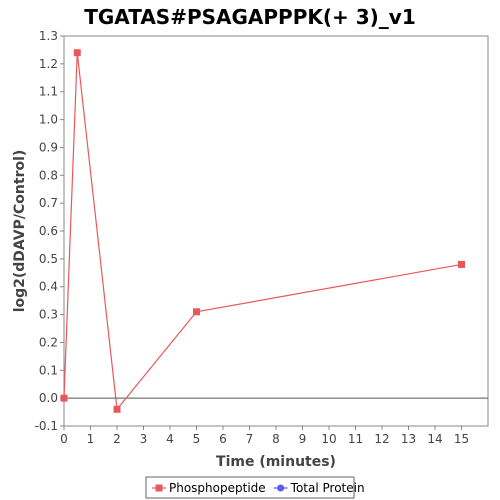  I want to click on legend: Phosphopeptide Total Protein, so click(255, 487).